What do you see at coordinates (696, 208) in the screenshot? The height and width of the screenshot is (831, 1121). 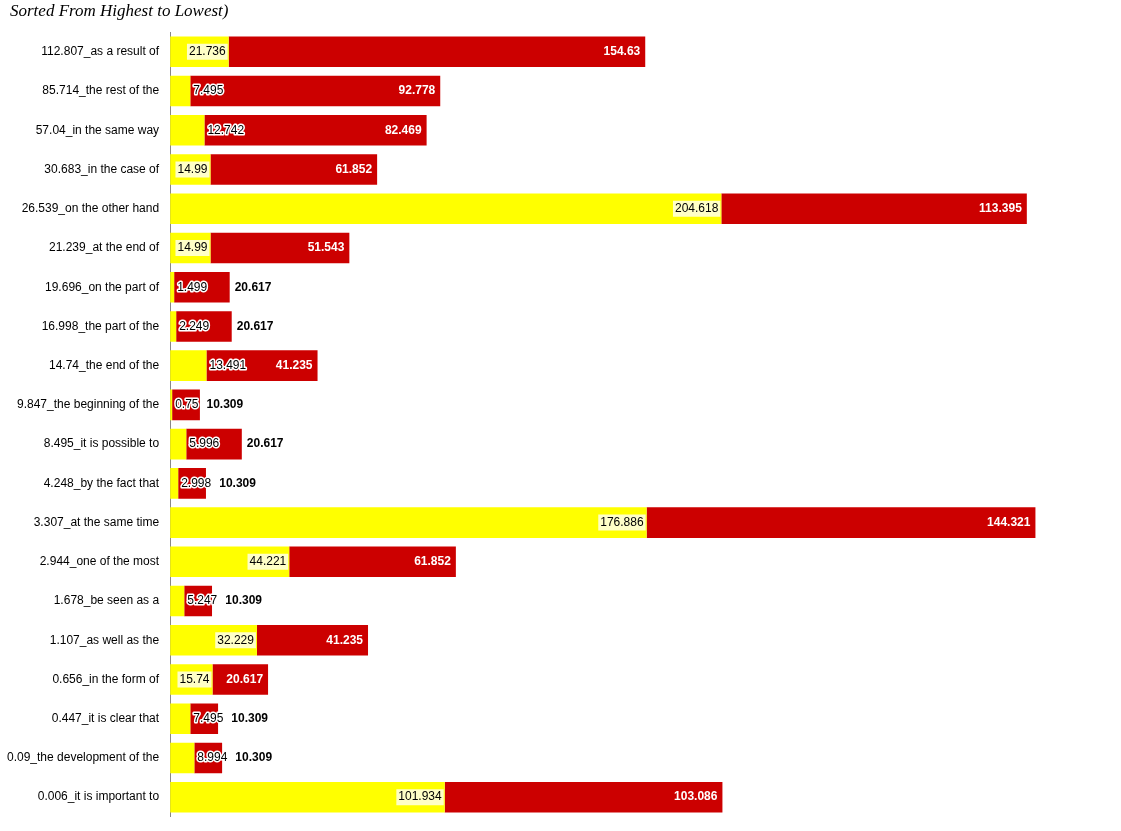 I see `data-label: 204.618` at bounding box center [696, 208].